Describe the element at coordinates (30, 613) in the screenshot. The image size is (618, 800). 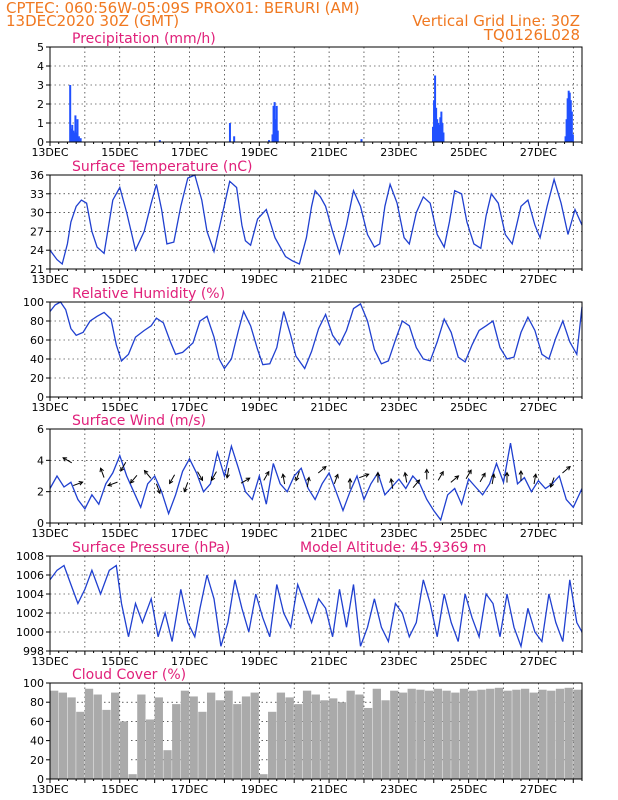
I see `y-tick-label: 1002` at that location.